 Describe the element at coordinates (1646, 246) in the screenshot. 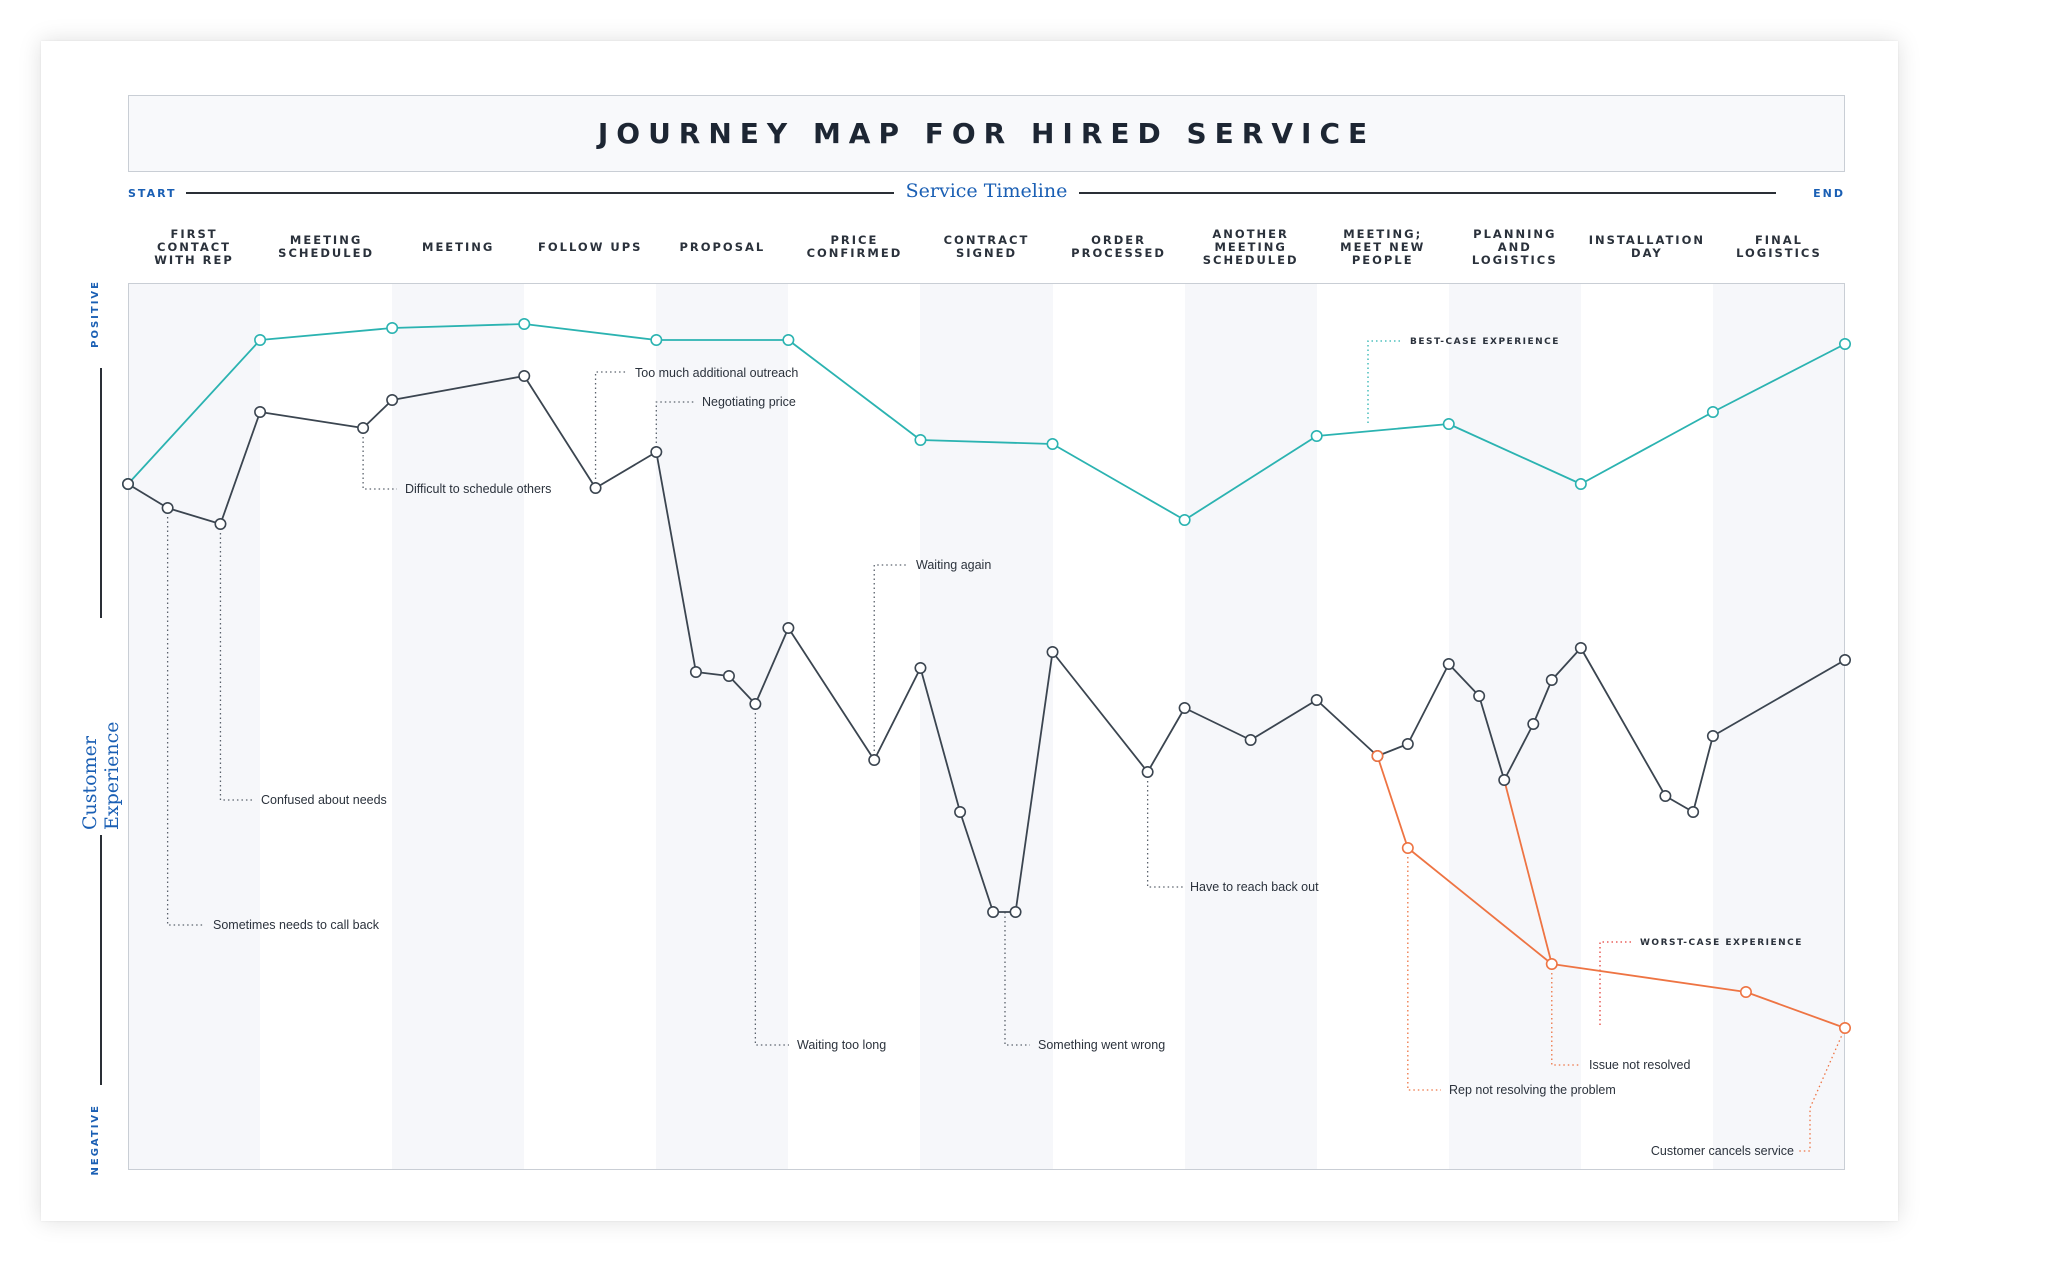

I see `phase-12: INSTALLATION DAY` at that location.